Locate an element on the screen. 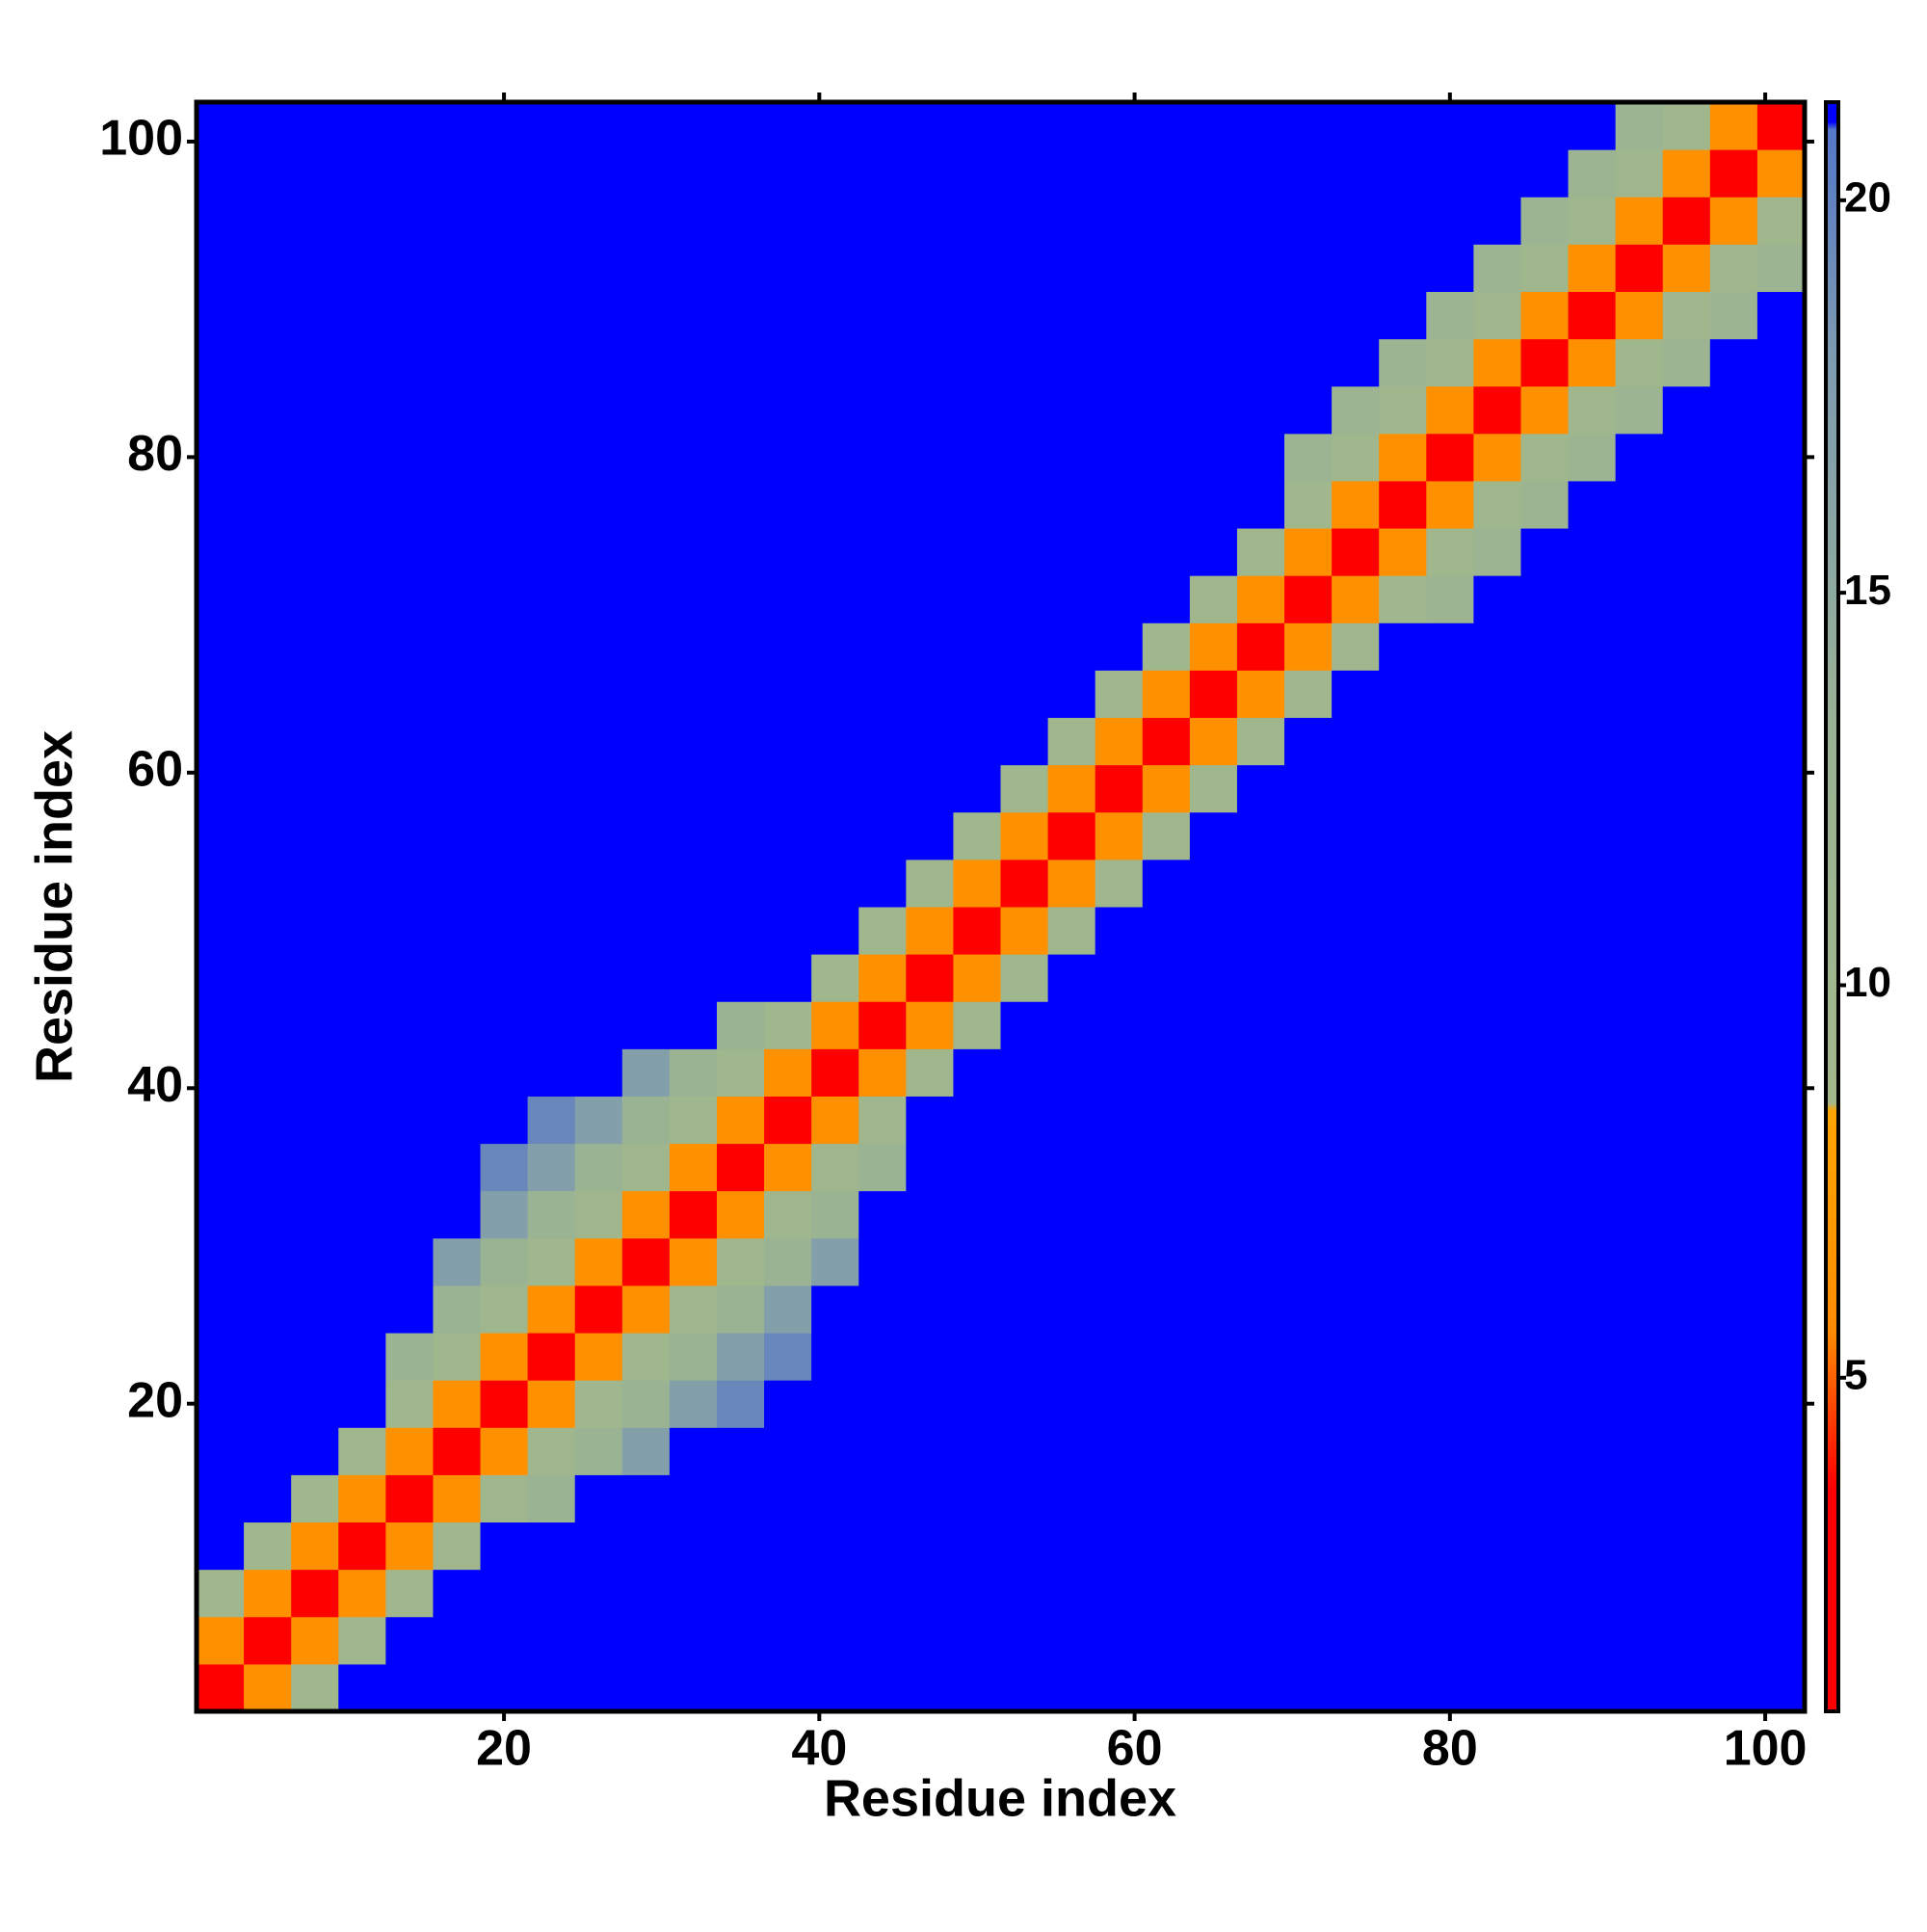  colorbar-tick-label: 5 is located at coordinates (1855, 1374).